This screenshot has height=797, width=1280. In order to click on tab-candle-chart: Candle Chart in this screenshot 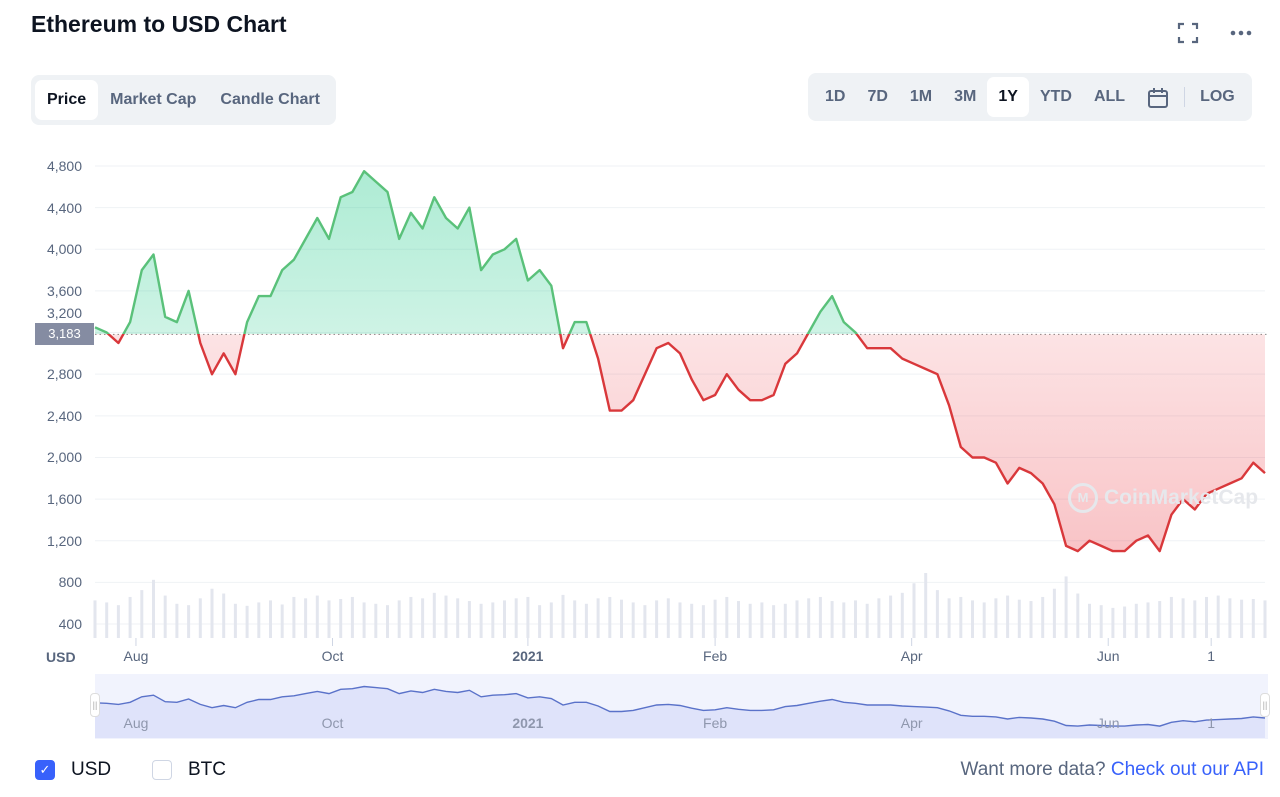, I will do `click(270, 99)`.